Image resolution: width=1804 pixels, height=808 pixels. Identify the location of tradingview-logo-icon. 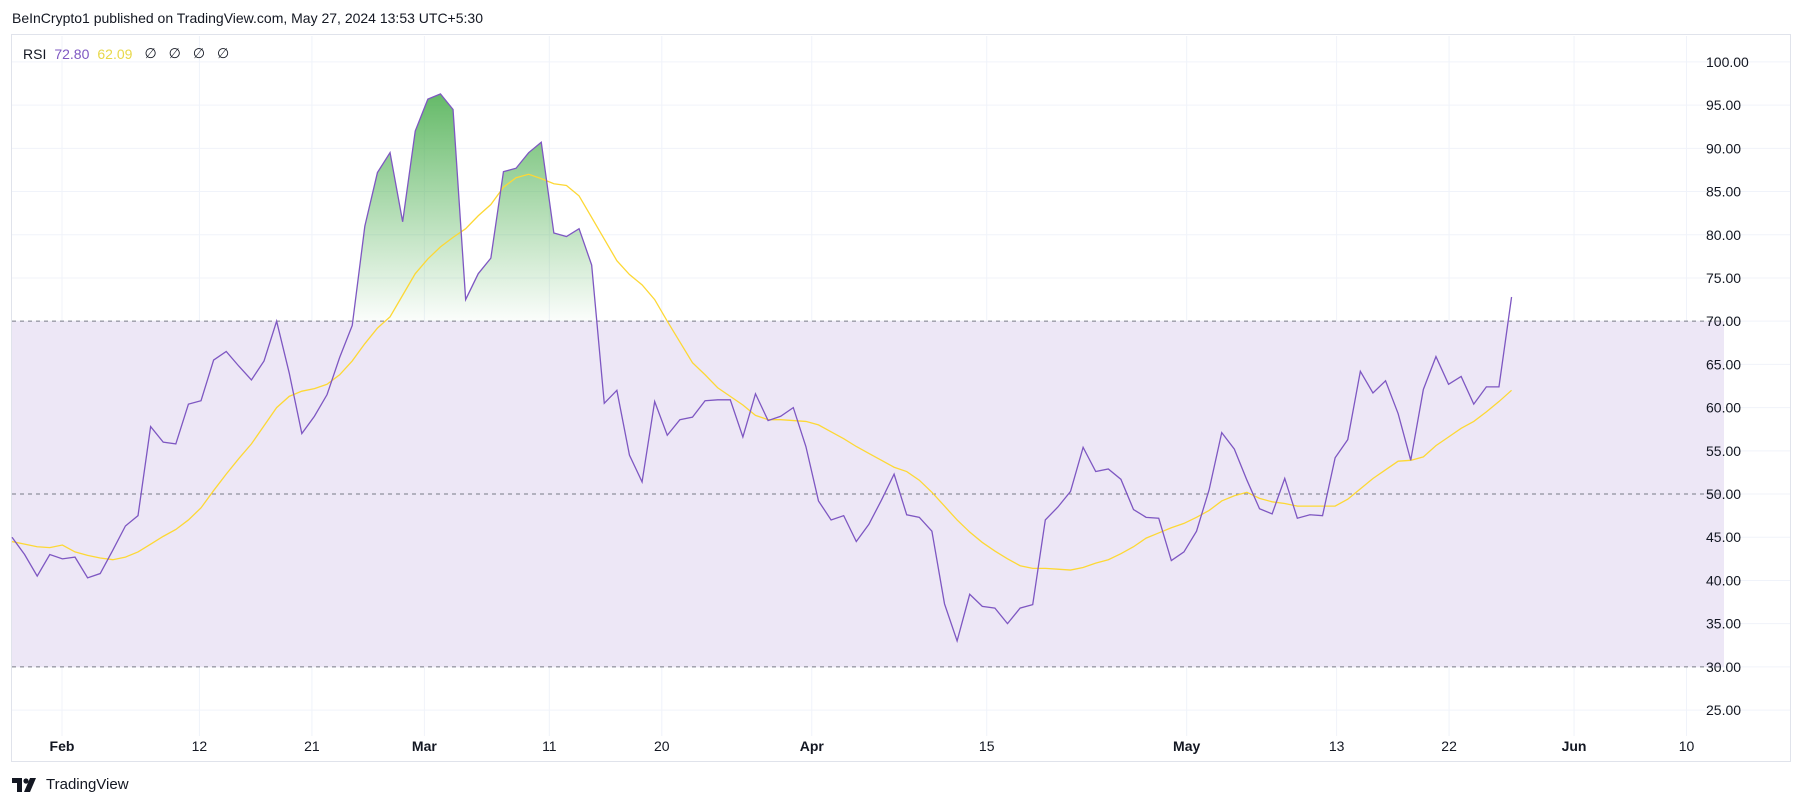
(24, 784).